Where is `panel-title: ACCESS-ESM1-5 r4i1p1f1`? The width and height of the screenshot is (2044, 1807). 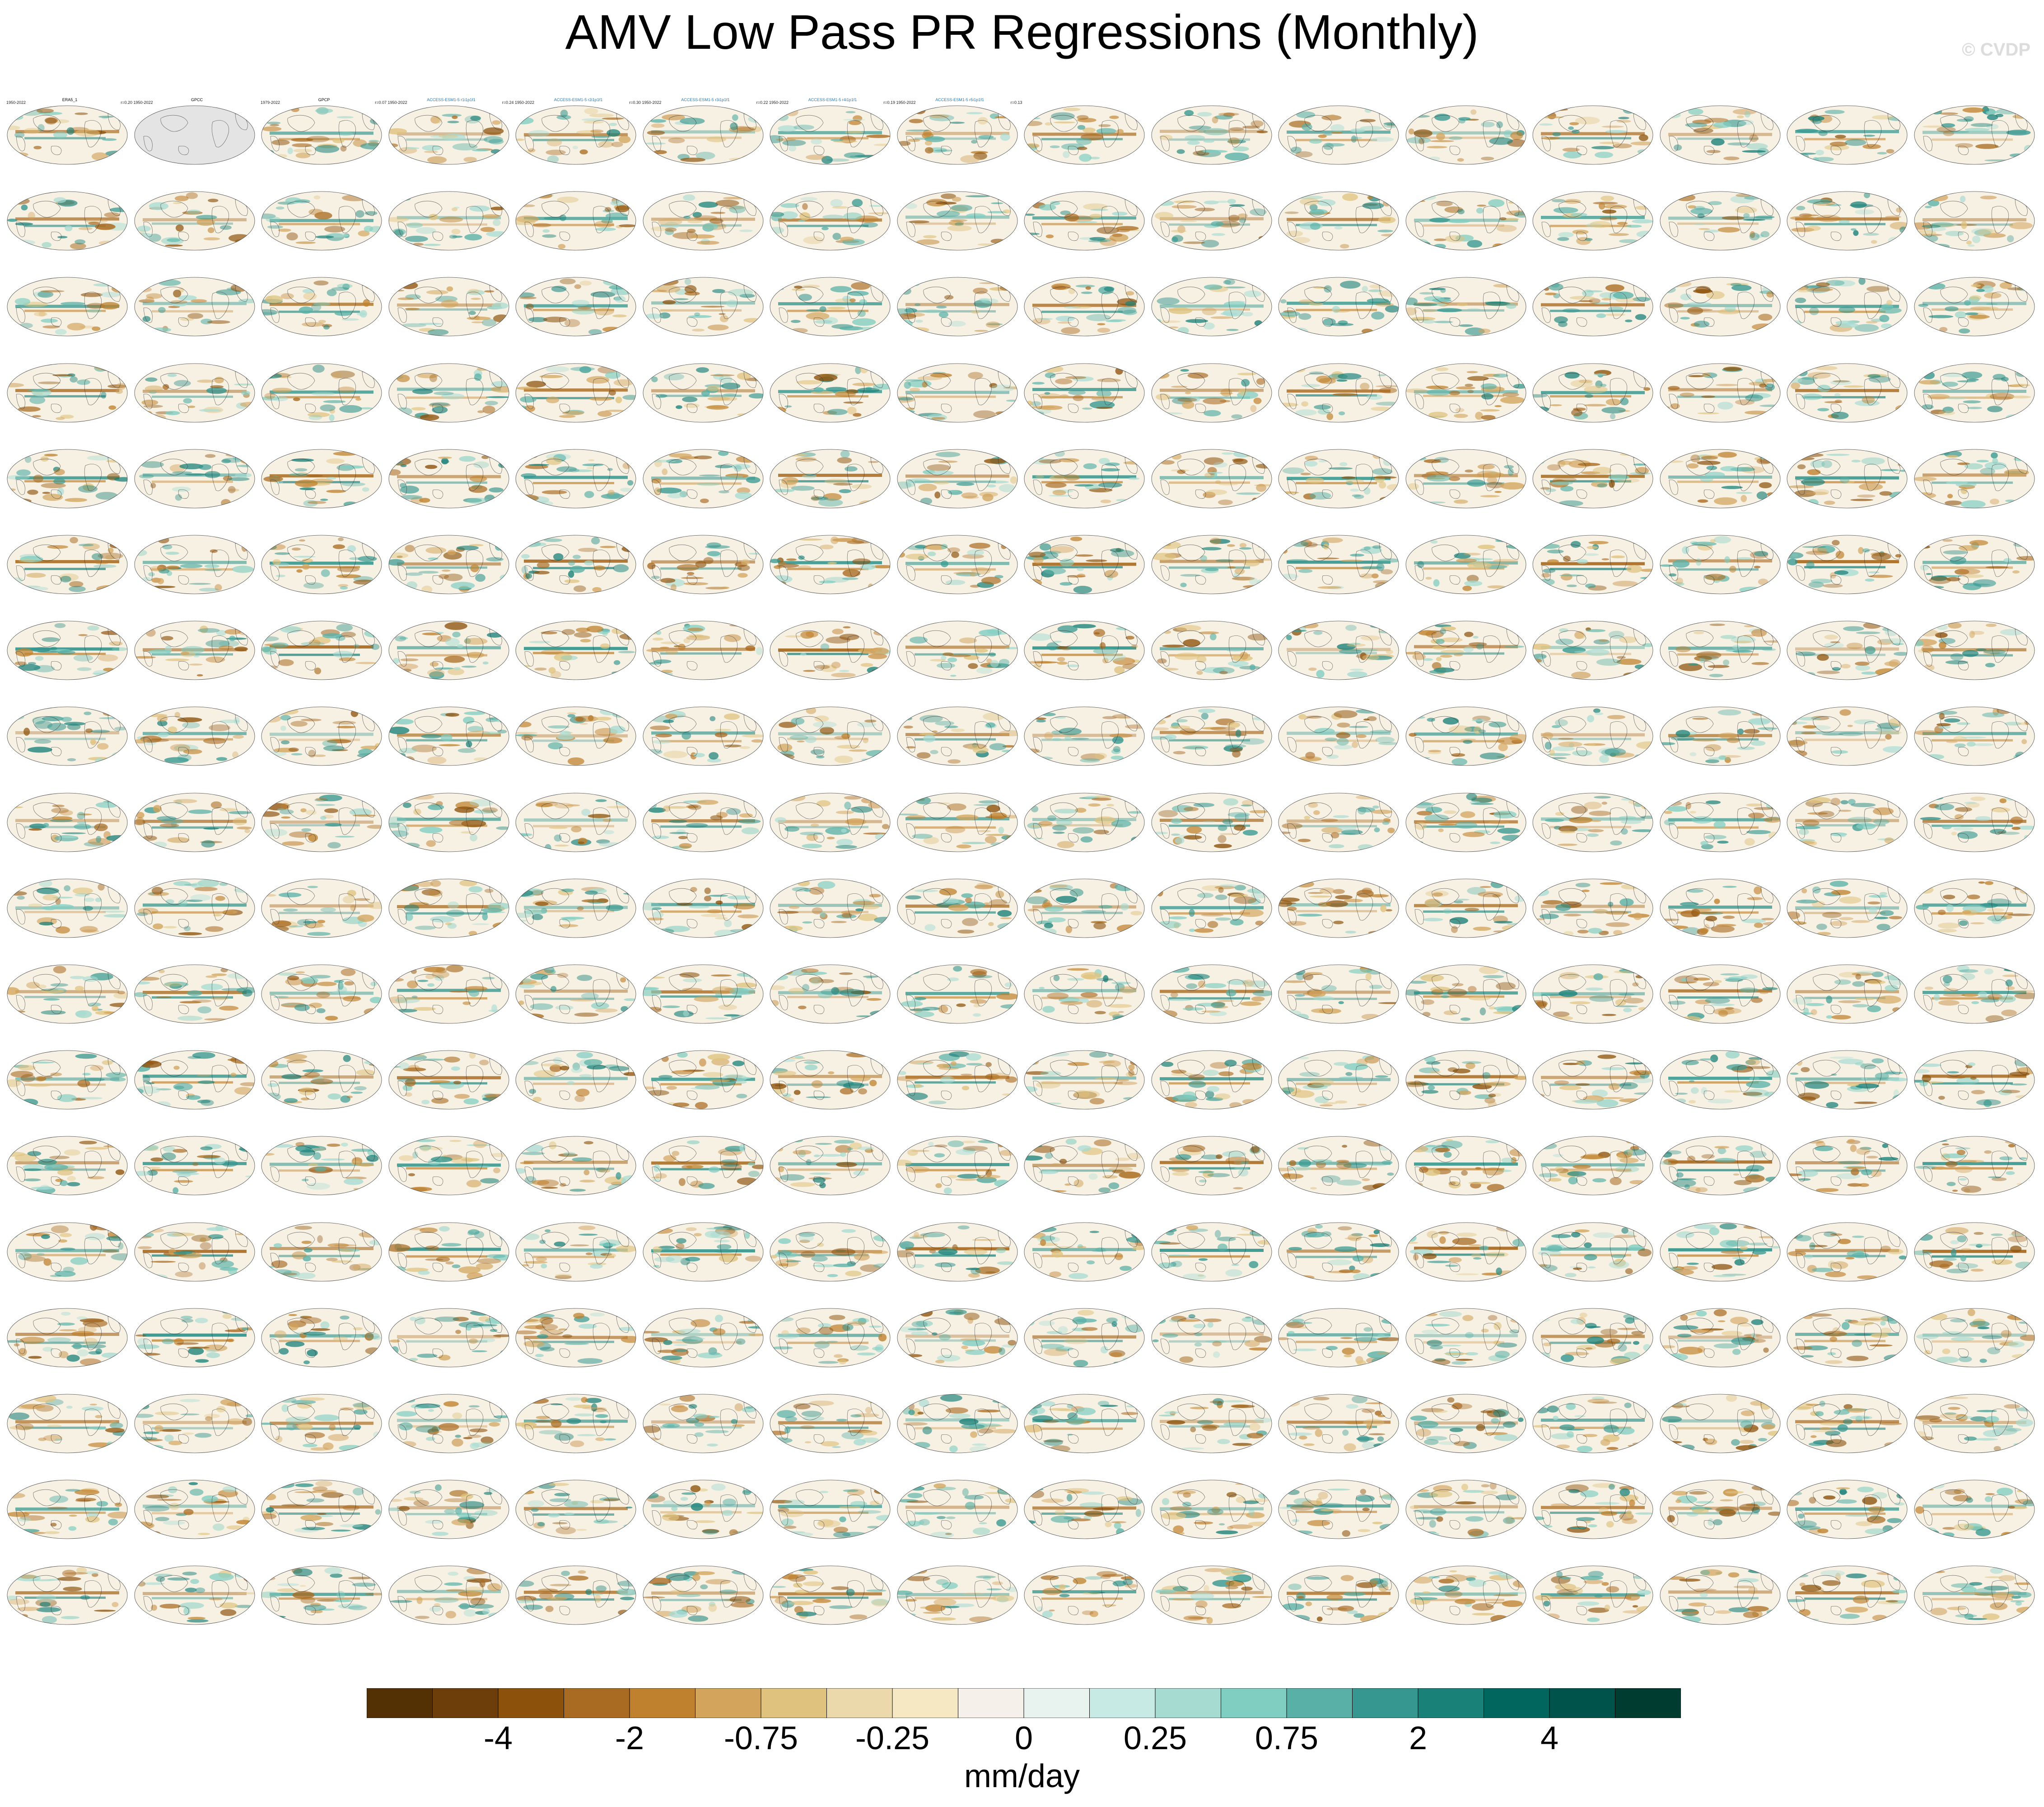
panel-title: ACCESS-ESM1-5 r4i1p1f1 is located at coordinates (833, 100).